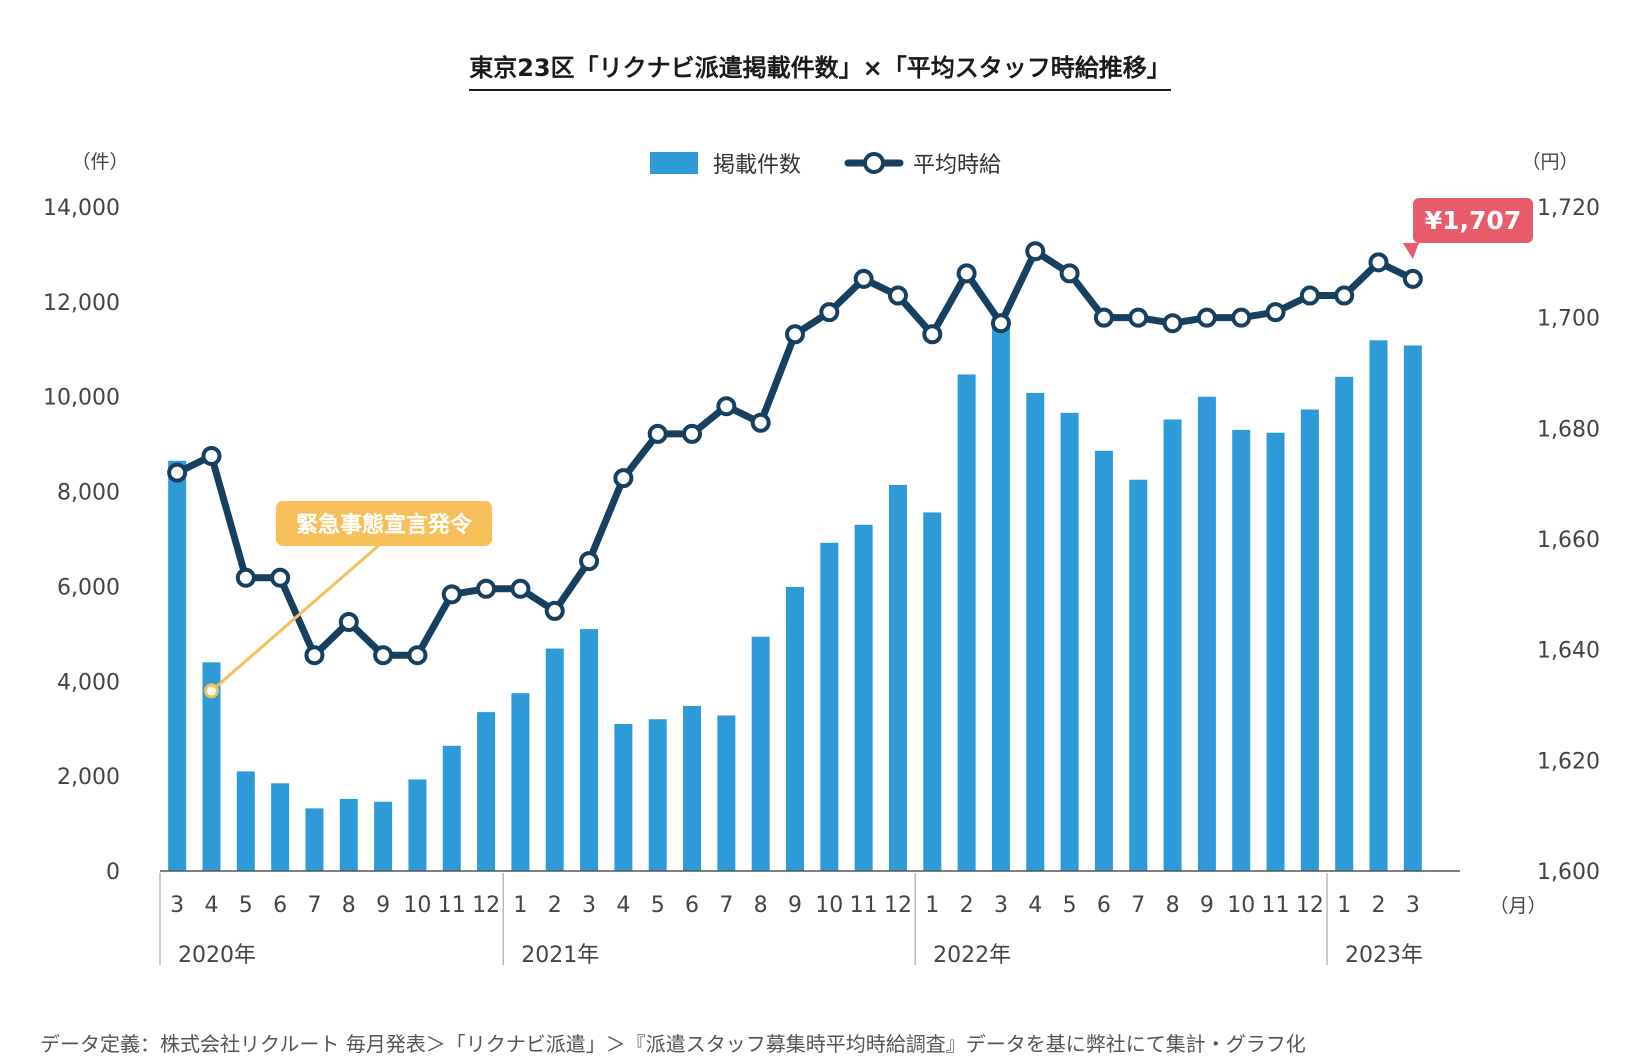  I want to click on chart-title-text: 東京23区「リクナビ派遣掲載件数」×「平均スタッフ時給推移」, so click(820, 69).